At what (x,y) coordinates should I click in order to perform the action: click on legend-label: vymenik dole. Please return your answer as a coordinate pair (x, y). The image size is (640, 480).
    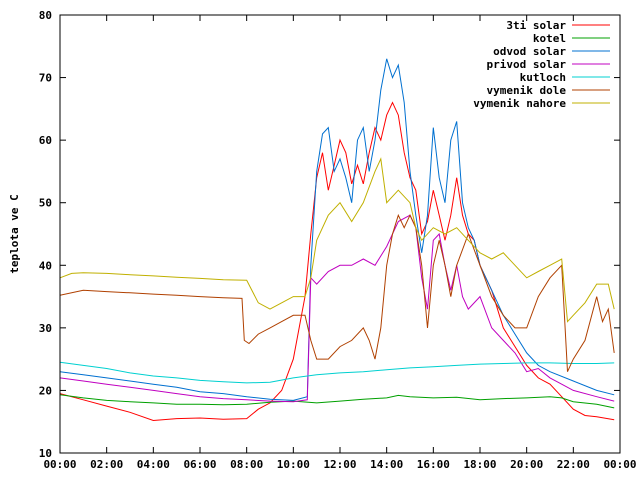
    Looking at the image, I should click on (527, 90).